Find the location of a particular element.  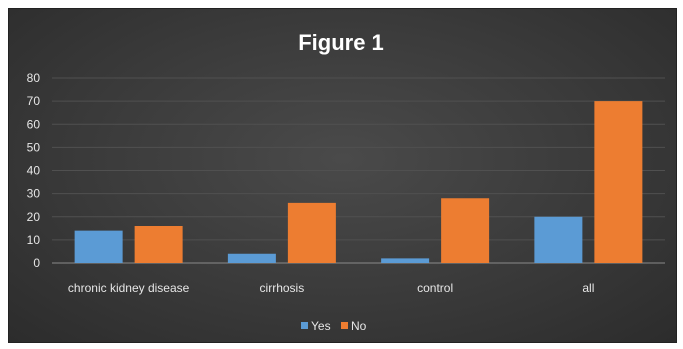

legend: Yes No is located at coordinates (334, 326).